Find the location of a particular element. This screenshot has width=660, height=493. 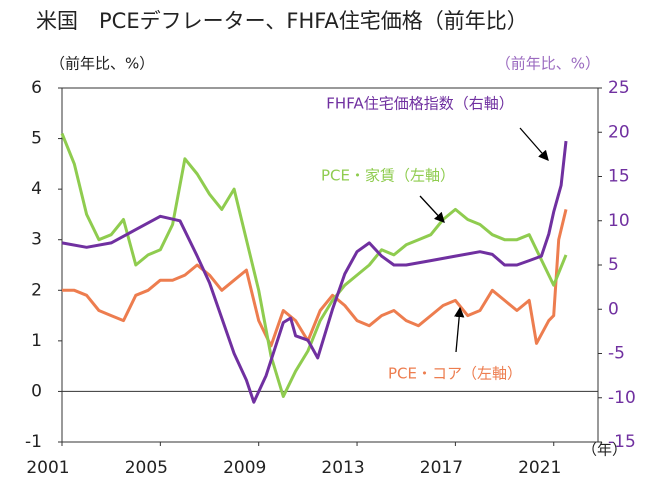

y-tick-label: 6 is located at coordinates (36, 88).